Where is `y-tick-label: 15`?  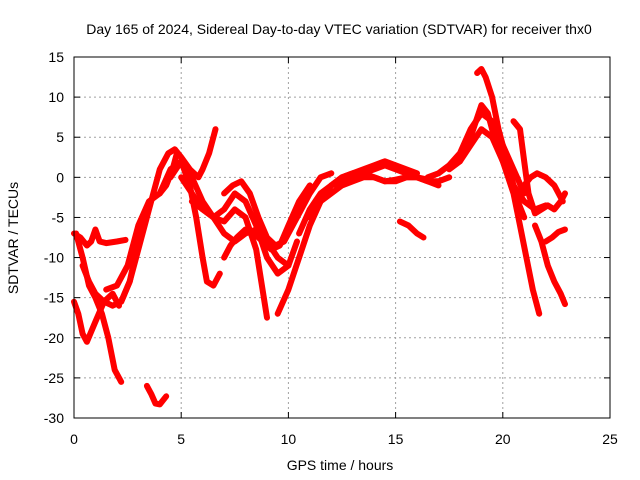 y-tick-label: 15 is located at coordinates (56, 57).